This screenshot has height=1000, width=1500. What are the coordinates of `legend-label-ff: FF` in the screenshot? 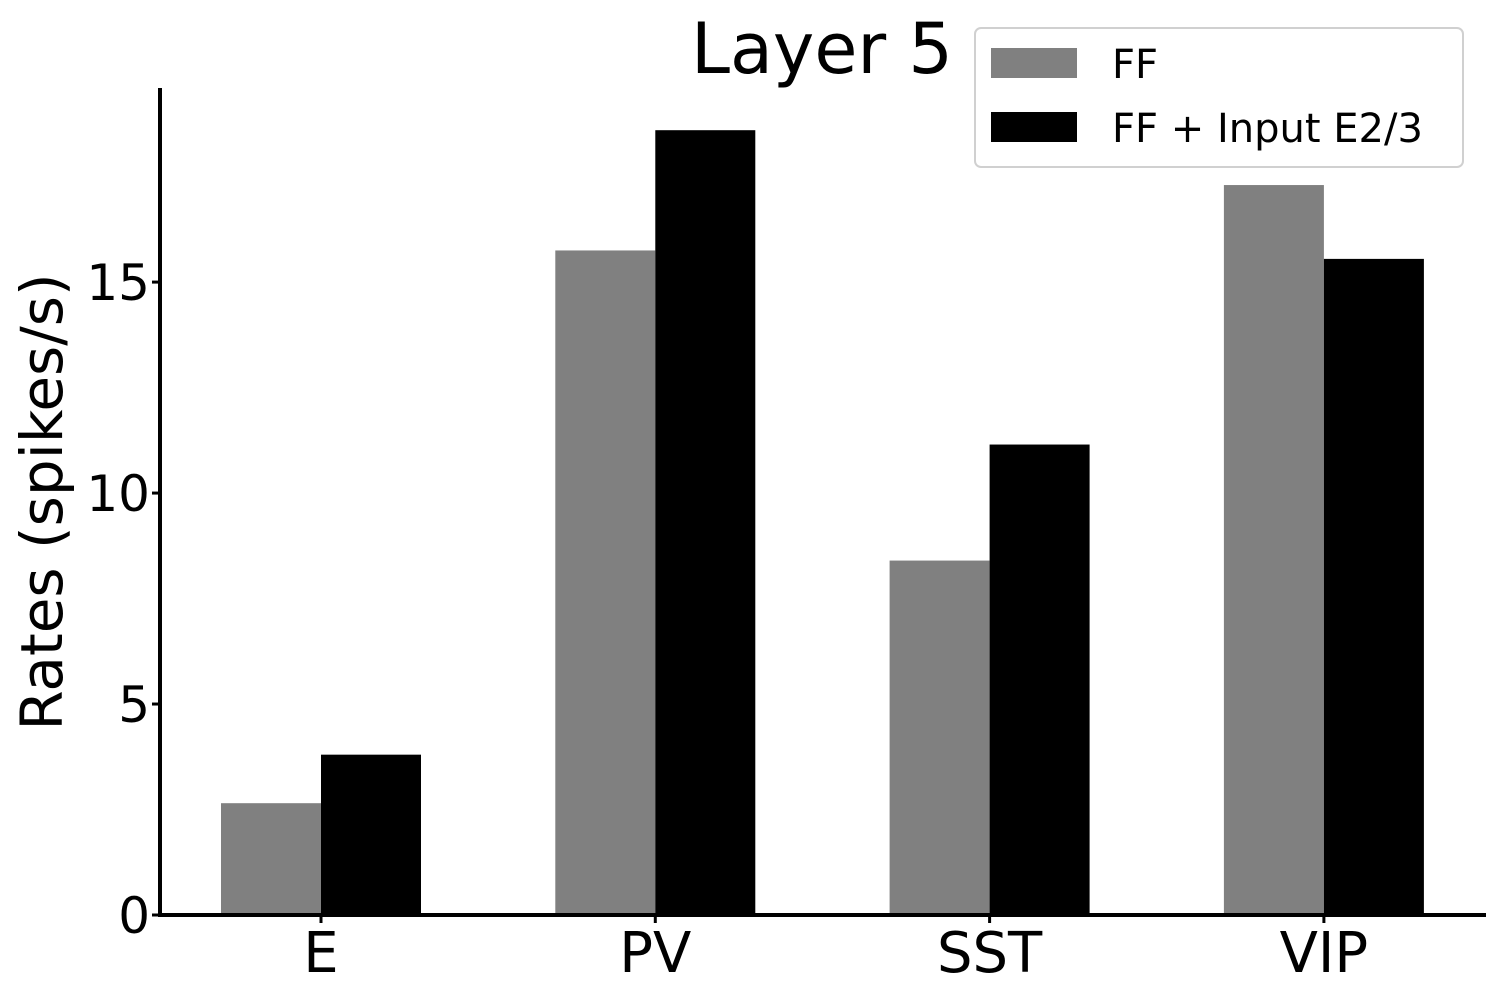 It's located at (1135, 65).